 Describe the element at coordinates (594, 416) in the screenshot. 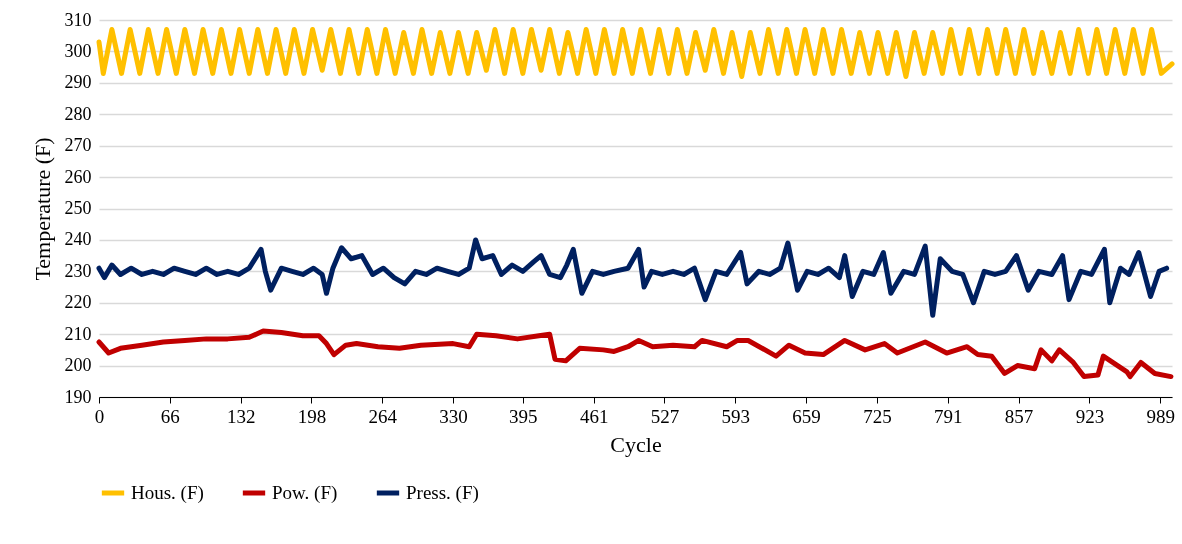

I see `x-tick-label: 461` at that location.